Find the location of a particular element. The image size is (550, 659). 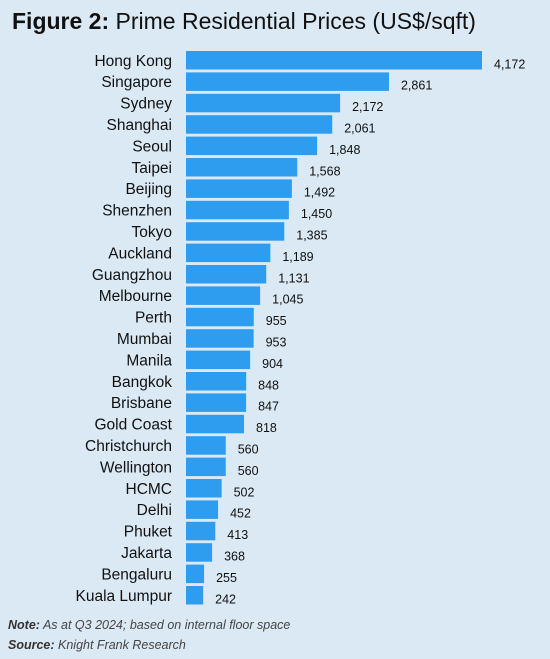

bar-tokyo is located at coordinates (235, 231).